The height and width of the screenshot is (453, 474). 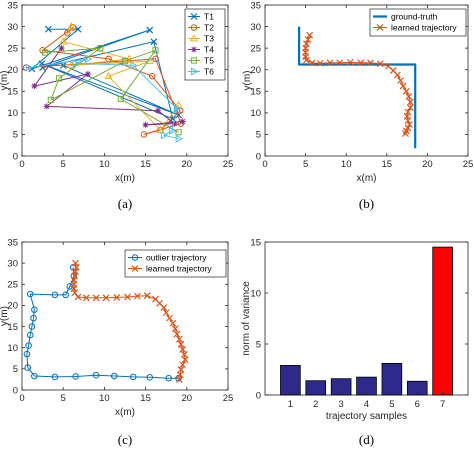 I want to click on series-t4, so click(x=108, y=86).